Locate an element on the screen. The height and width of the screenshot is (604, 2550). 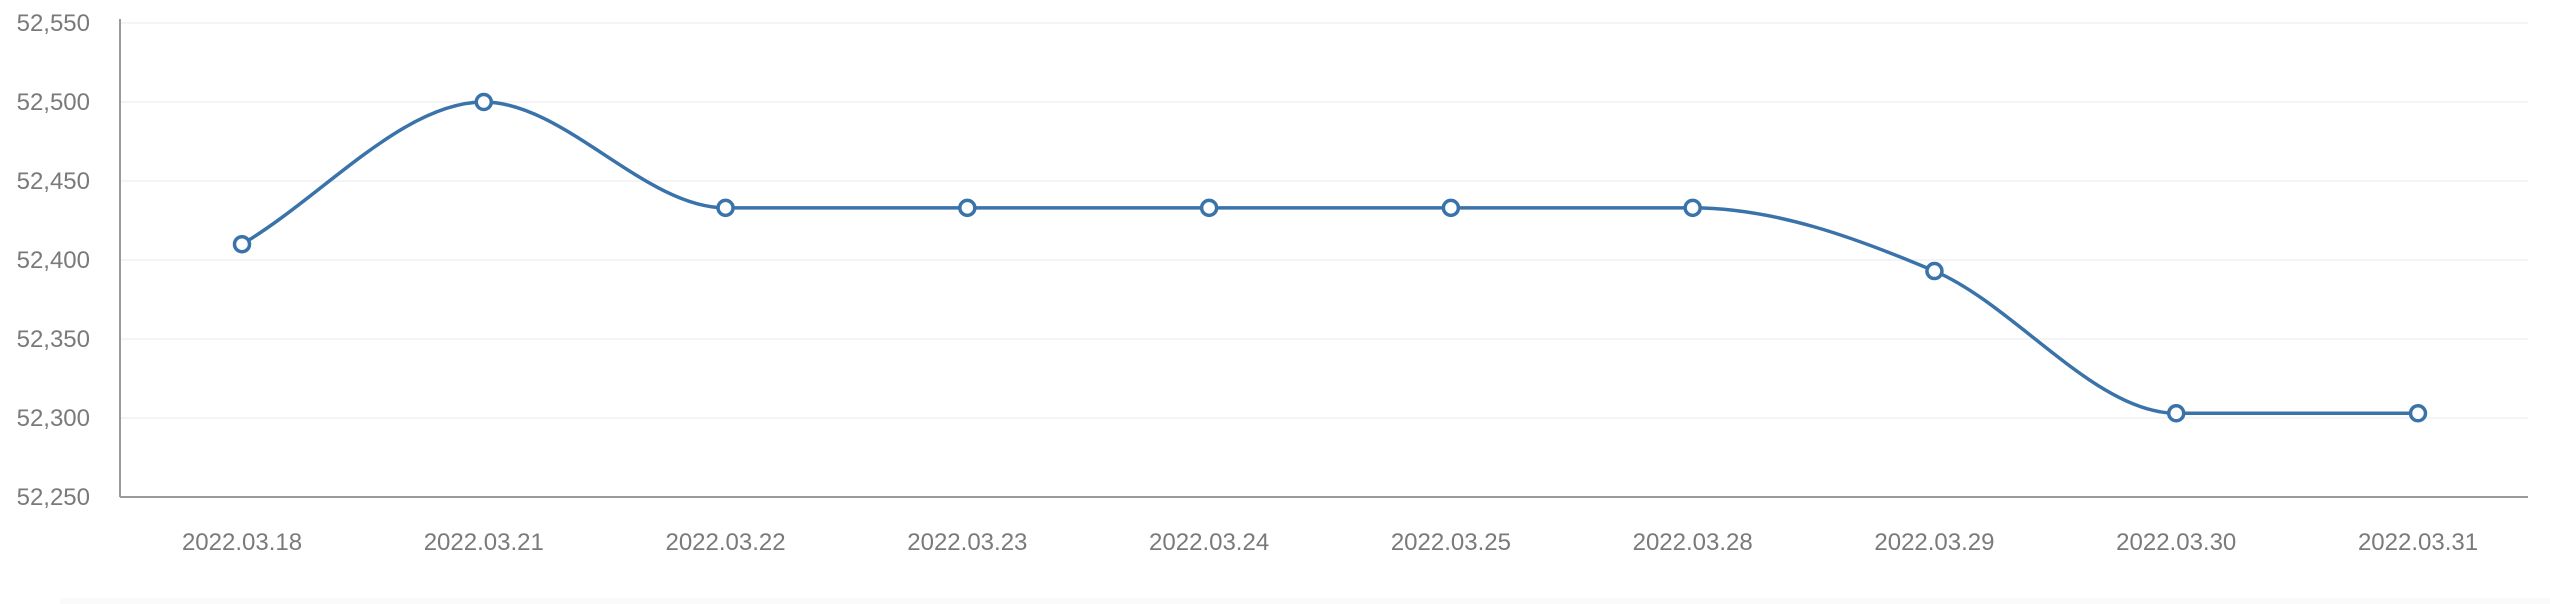
x-tick-label: 2022.03.30 is located at coordinates (2176, 542).